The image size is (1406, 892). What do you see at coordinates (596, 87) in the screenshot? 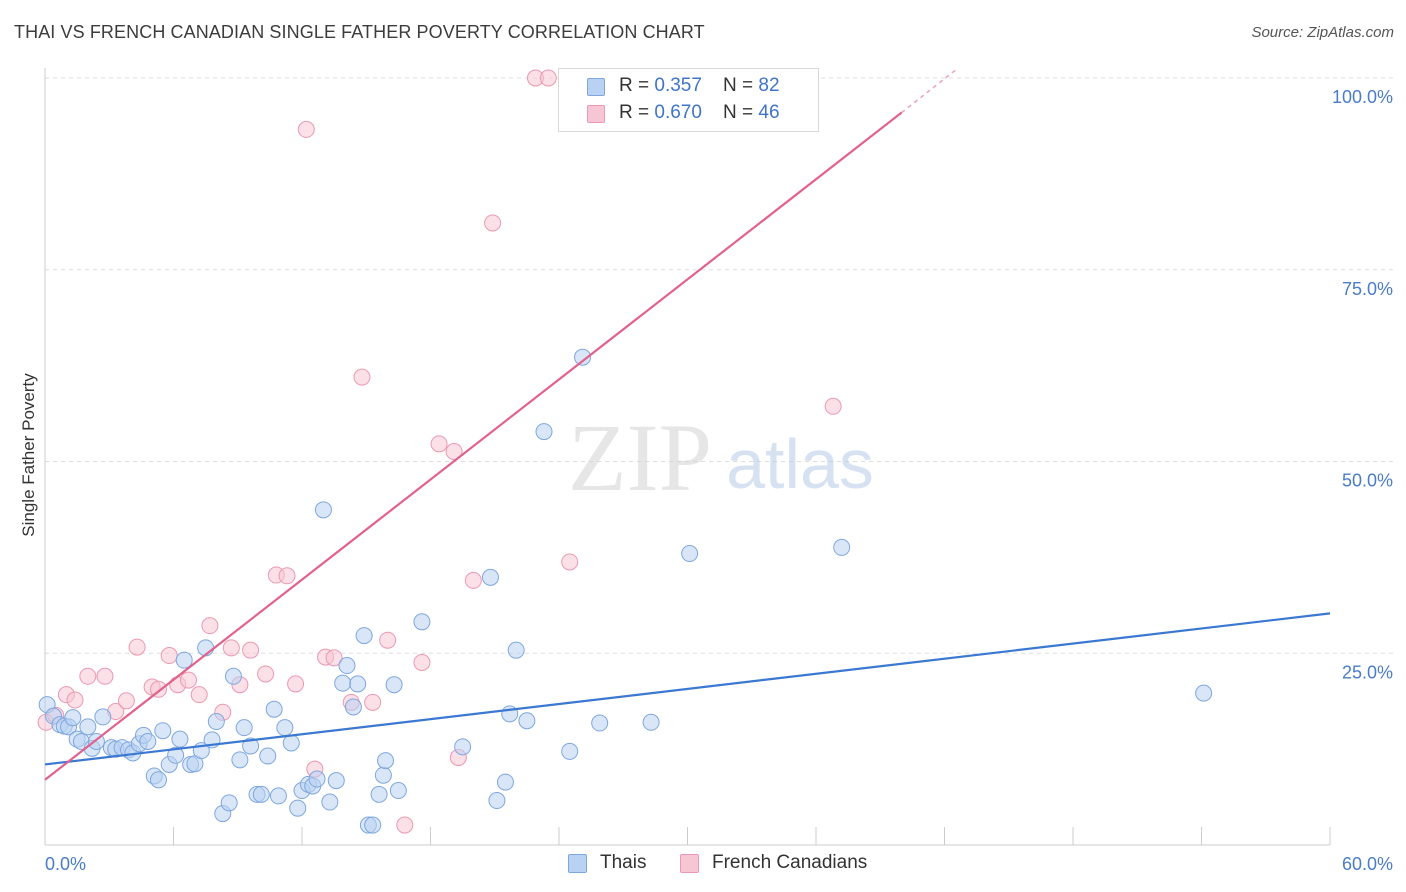
I see `legend-swatch-blue` at bounding box center [596, 87].